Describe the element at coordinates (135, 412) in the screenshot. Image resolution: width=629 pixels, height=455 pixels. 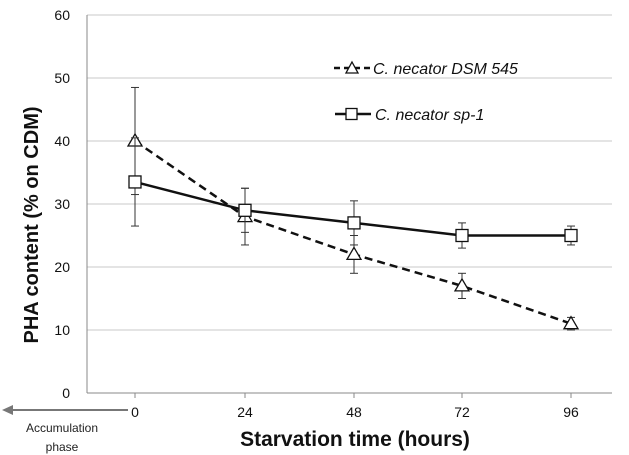
I see `x-tick-label: 0` at that location.